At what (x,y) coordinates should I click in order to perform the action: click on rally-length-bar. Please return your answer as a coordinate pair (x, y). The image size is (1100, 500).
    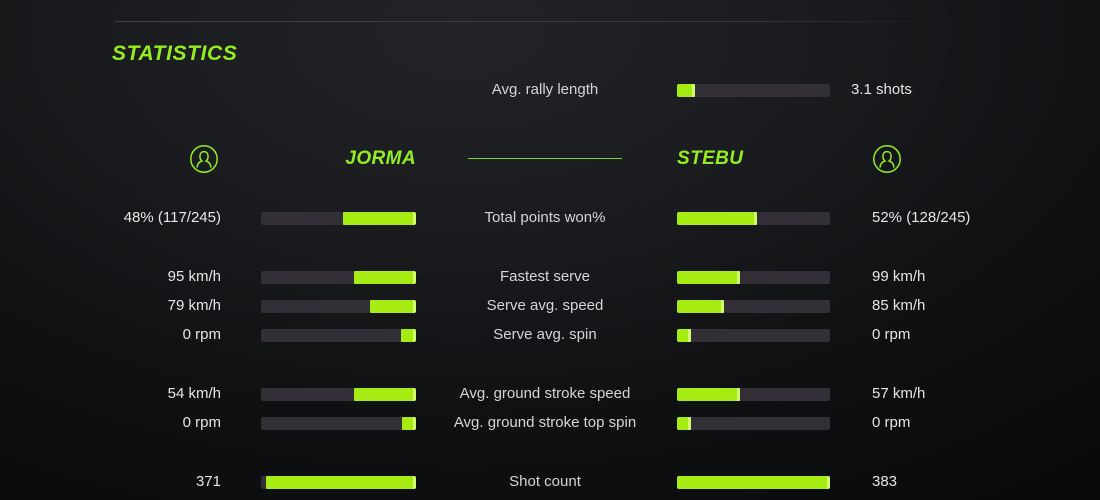
    Looking at the image, I should click on (753, 90).